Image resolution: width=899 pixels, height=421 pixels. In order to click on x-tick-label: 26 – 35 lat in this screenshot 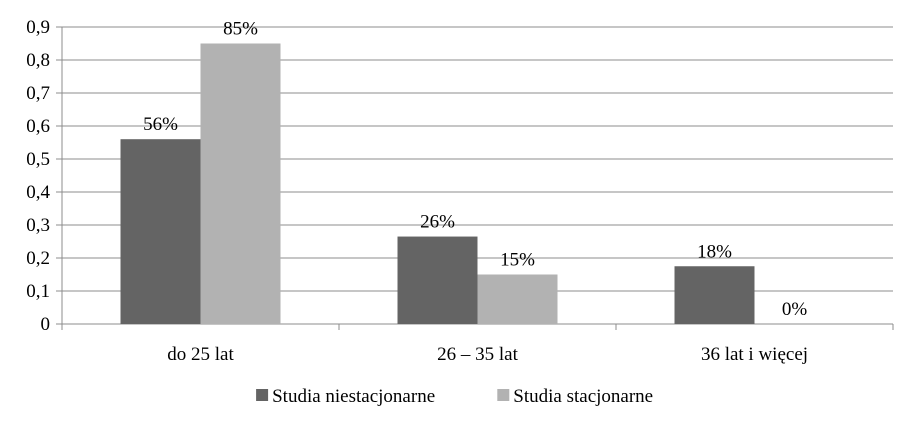, I will do `click(477, 354)`.